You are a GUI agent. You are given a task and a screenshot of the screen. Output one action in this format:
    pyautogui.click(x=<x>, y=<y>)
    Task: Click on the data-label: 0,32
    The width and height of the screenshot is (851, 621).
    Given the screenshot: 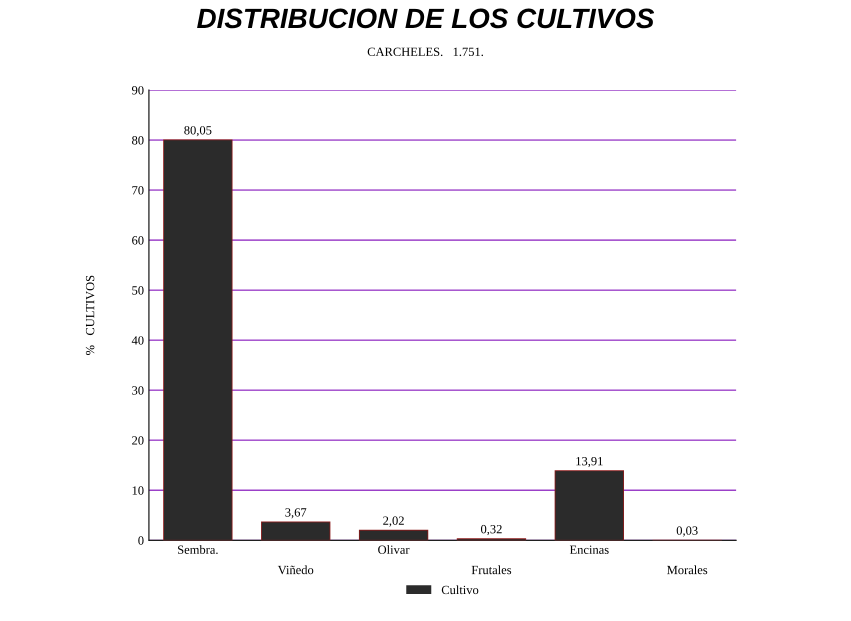 What is the action you would take?
    pyautogui.click(x=491, y=530)
    